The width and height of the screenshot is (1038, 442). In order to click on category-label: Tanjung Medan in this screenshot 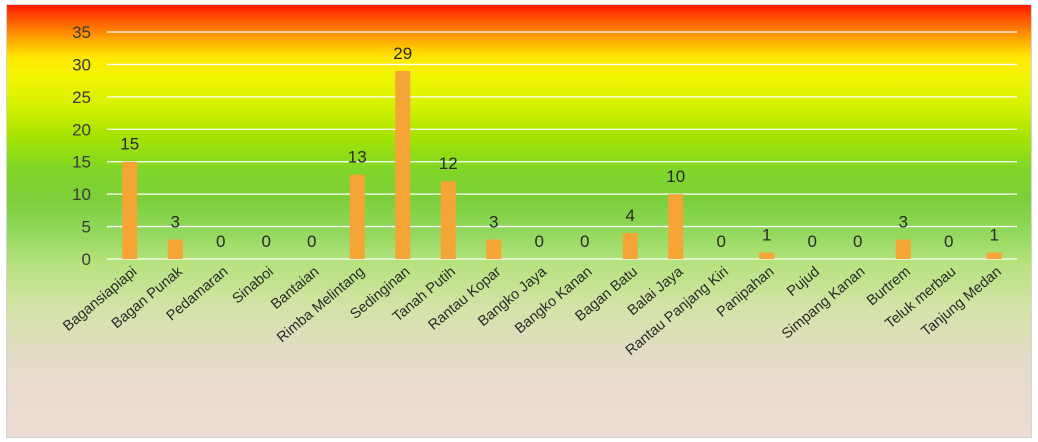, I will do `click(962, 302)`.